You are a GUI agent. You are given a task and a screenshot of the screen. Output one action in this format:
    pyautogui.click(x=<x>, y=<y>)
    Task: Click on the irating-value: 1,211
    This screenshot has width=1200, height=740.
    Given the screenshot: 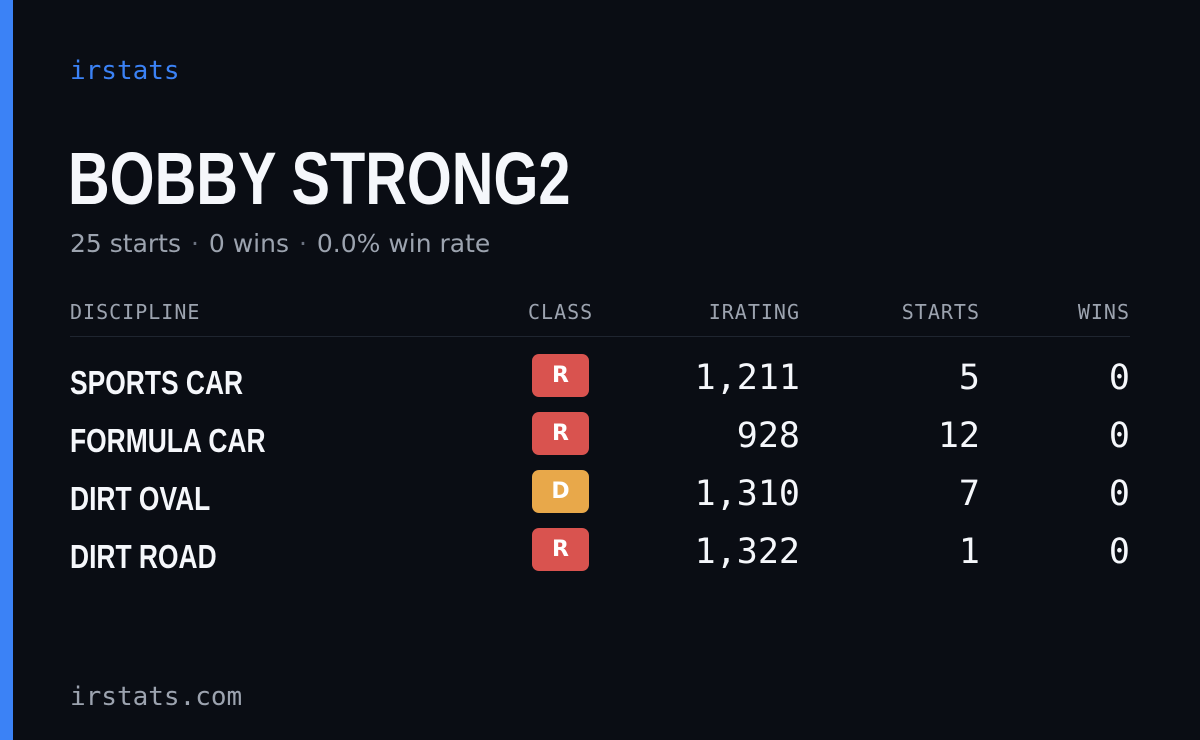 What is the action you would take?
    pyautogui.click(x=747, y=378)
    